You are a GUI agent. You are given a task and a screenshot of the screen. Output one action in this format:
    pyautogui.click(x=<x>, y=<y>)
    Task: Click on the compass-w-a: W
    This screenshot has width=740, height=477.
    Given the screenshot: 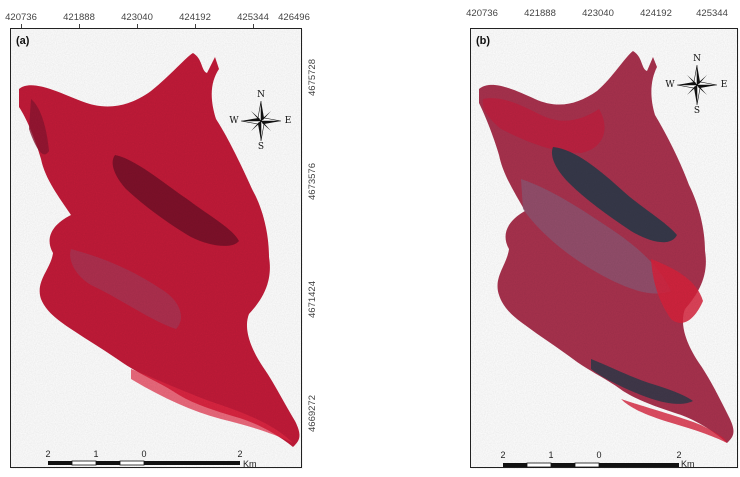 What is the action you would take?
    pyautogui.click(x=234, y=121)
    